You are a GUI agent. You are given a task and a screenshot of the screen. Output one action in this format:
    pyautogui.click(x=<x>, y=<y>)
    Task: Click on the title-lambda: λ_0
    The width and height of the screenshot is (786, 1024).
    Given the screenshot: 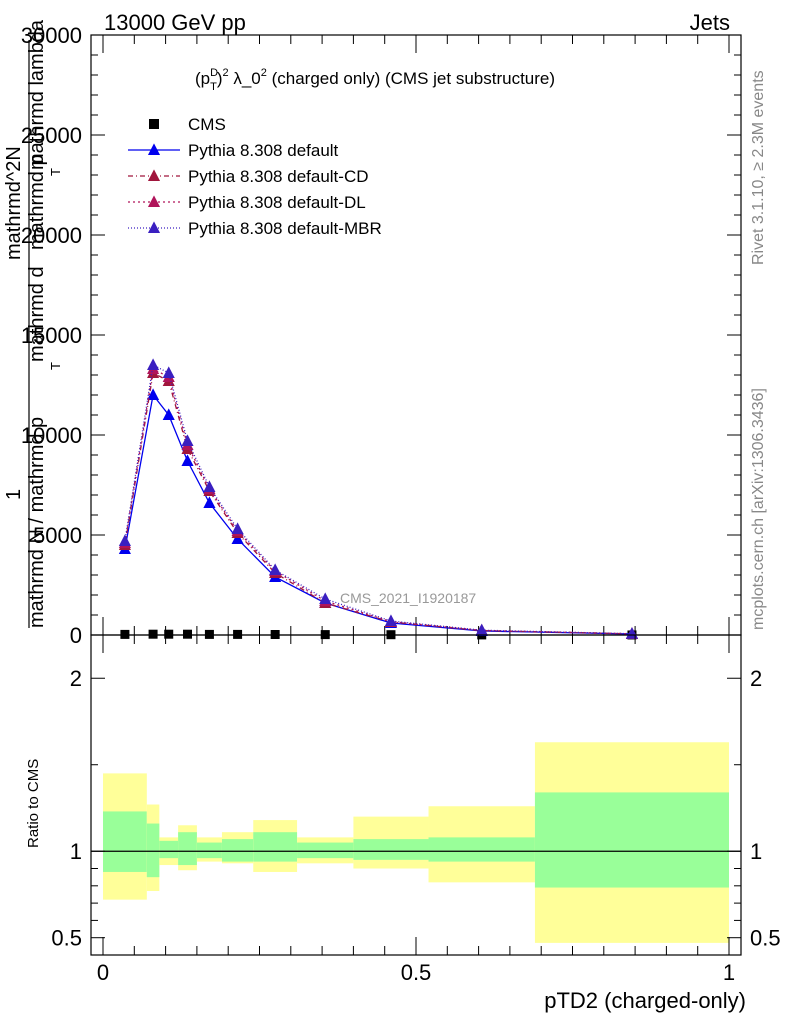 What is the action you would take?
    pyautogui.click(x=245, y=78)
    